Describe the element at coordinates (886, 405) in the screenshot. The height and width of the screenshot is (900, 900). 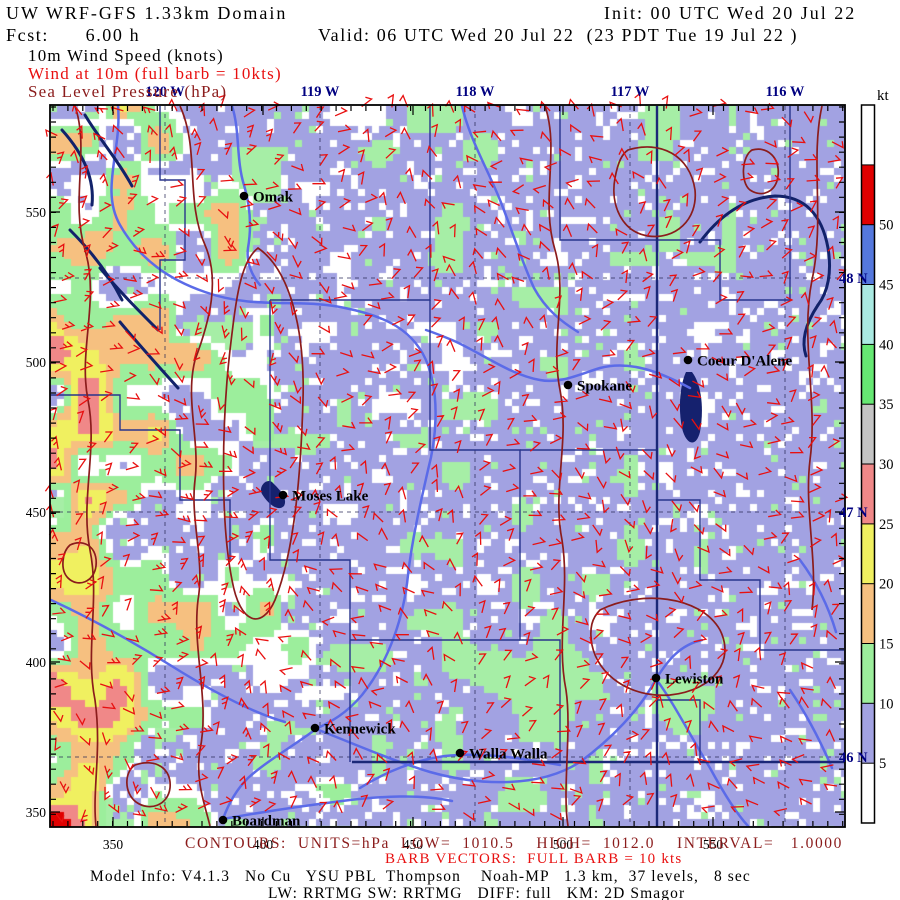
I see `svg-text: 35` at that location.